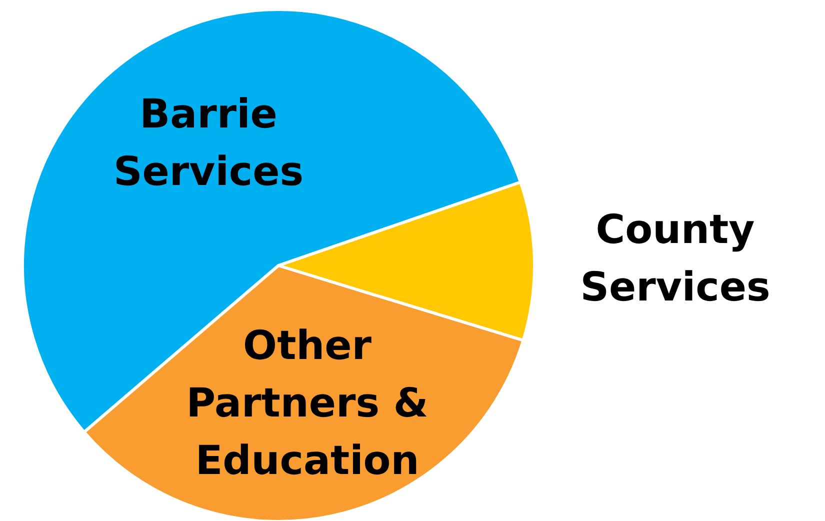 The width and height of the screenshot is (825, 521). Describe the element at coordinates (307, 403) in the screenshot. I see `slice-label: Other Partners & Education` at that location.